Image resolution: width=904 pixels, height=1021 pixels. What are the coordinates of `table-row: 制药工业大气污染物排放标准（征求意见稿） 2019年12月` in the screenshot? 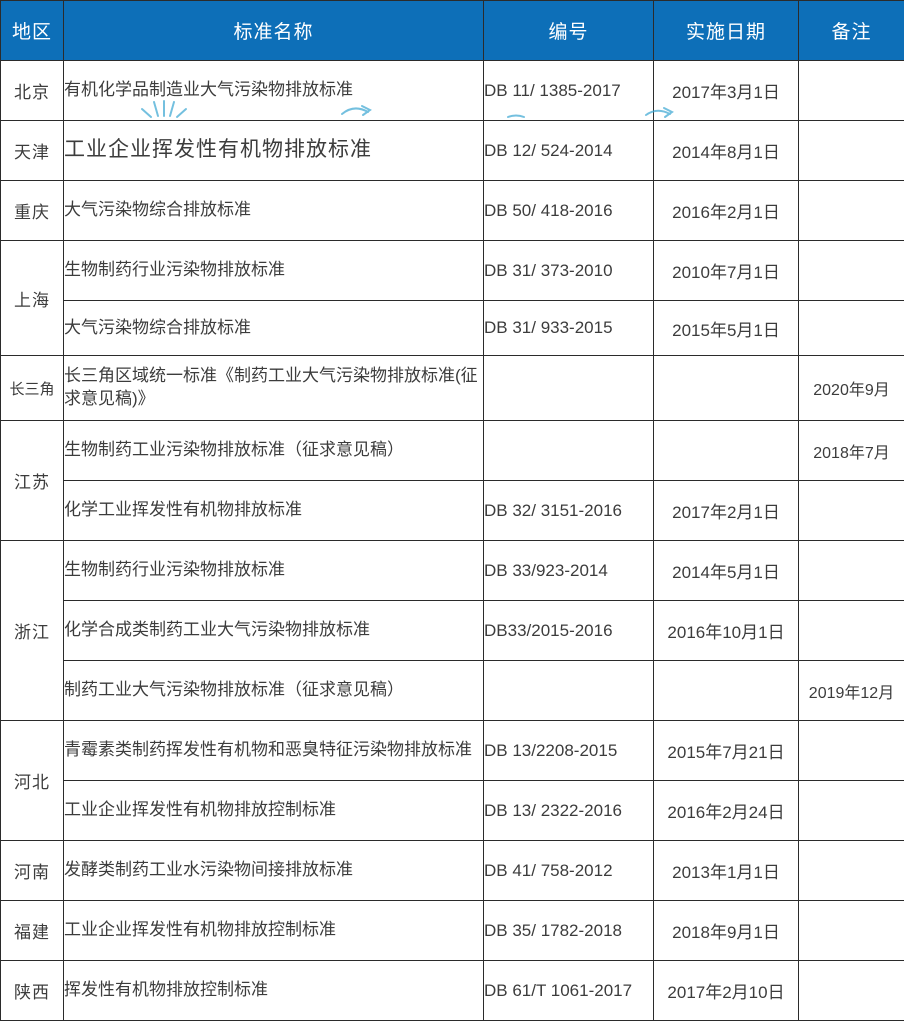 It's located at (452, 690).